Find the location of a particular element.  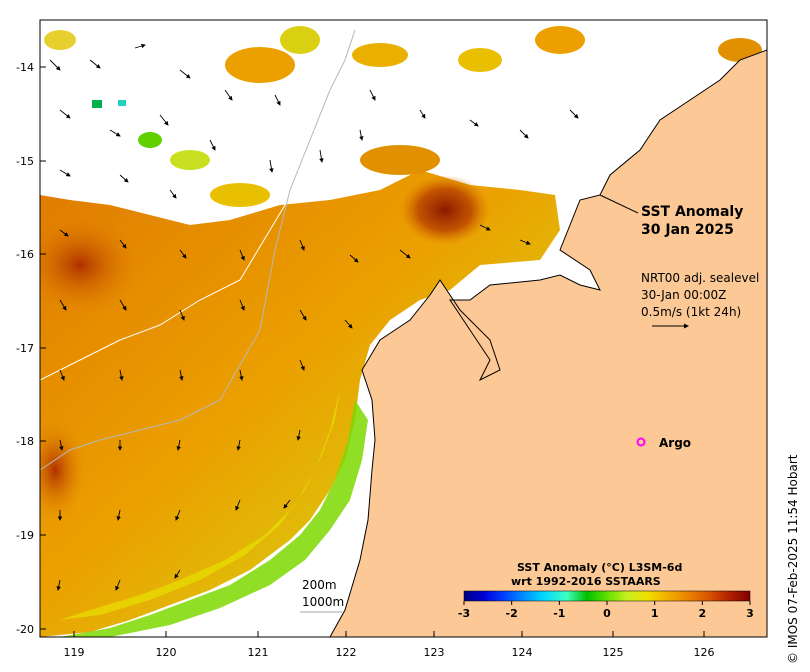

y-tick-label: -14 is located at coordinates (25, 67).